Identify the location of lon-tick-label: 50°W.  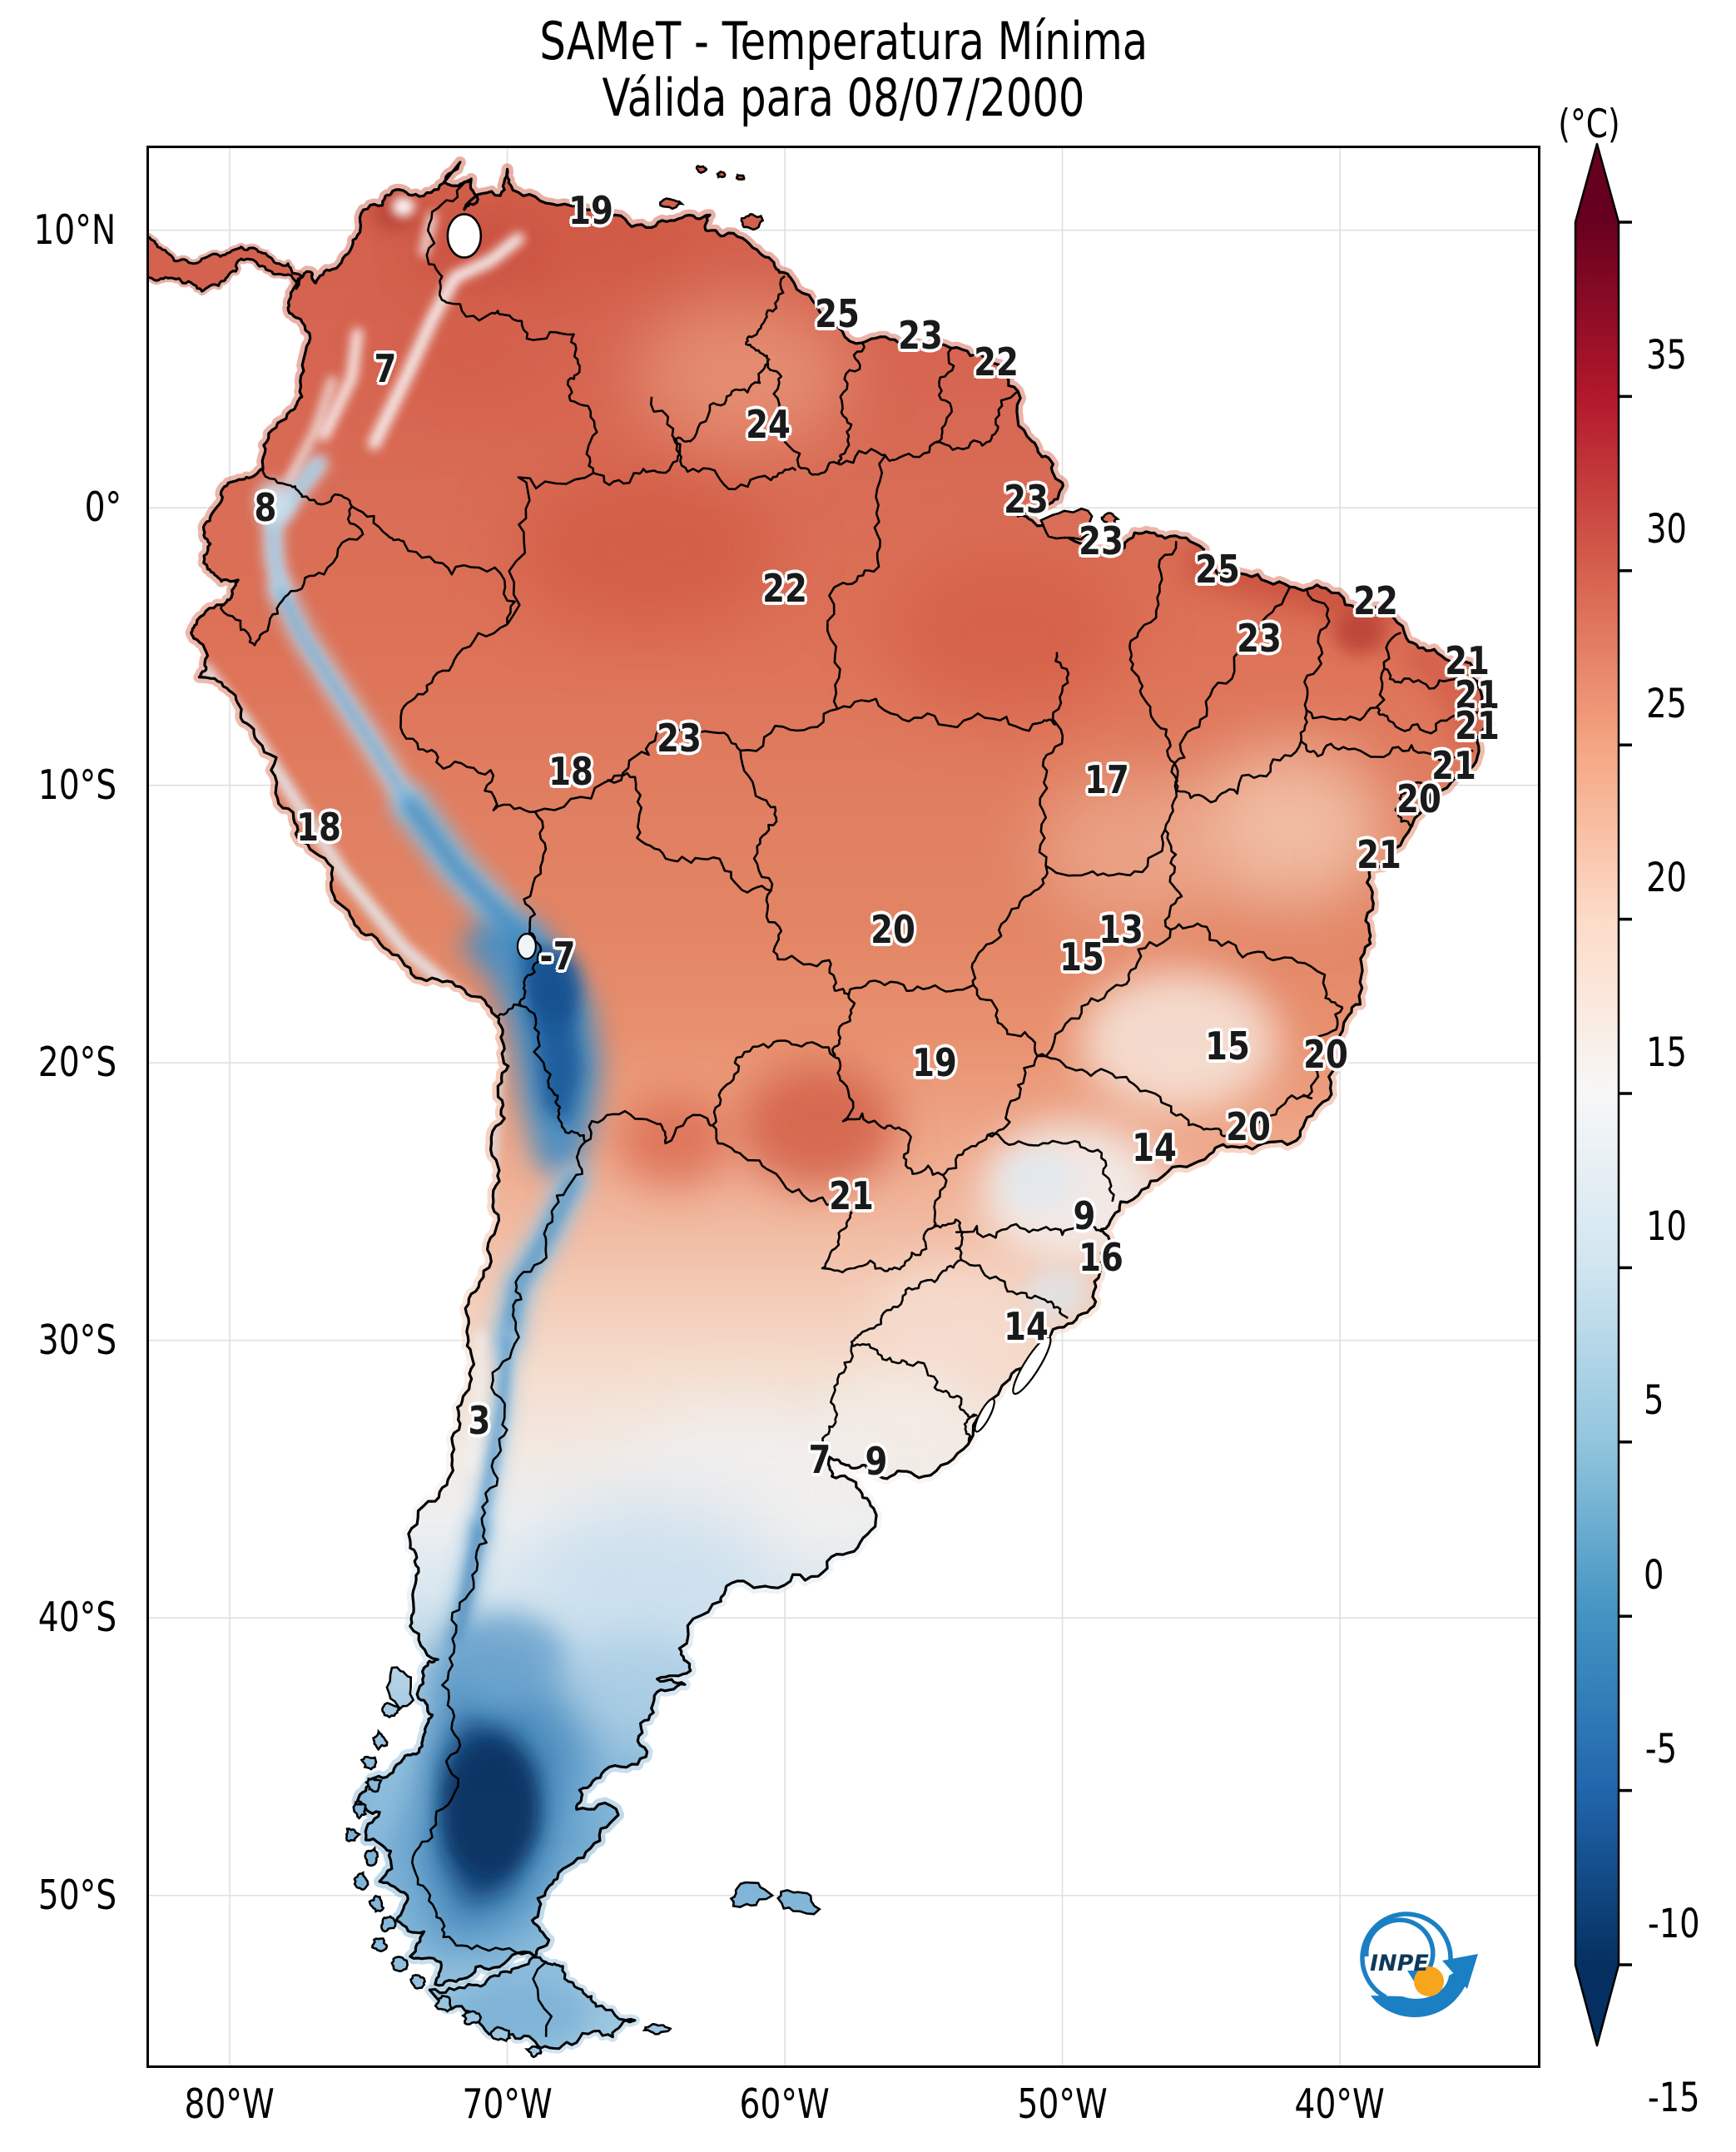
(1063, 2104).